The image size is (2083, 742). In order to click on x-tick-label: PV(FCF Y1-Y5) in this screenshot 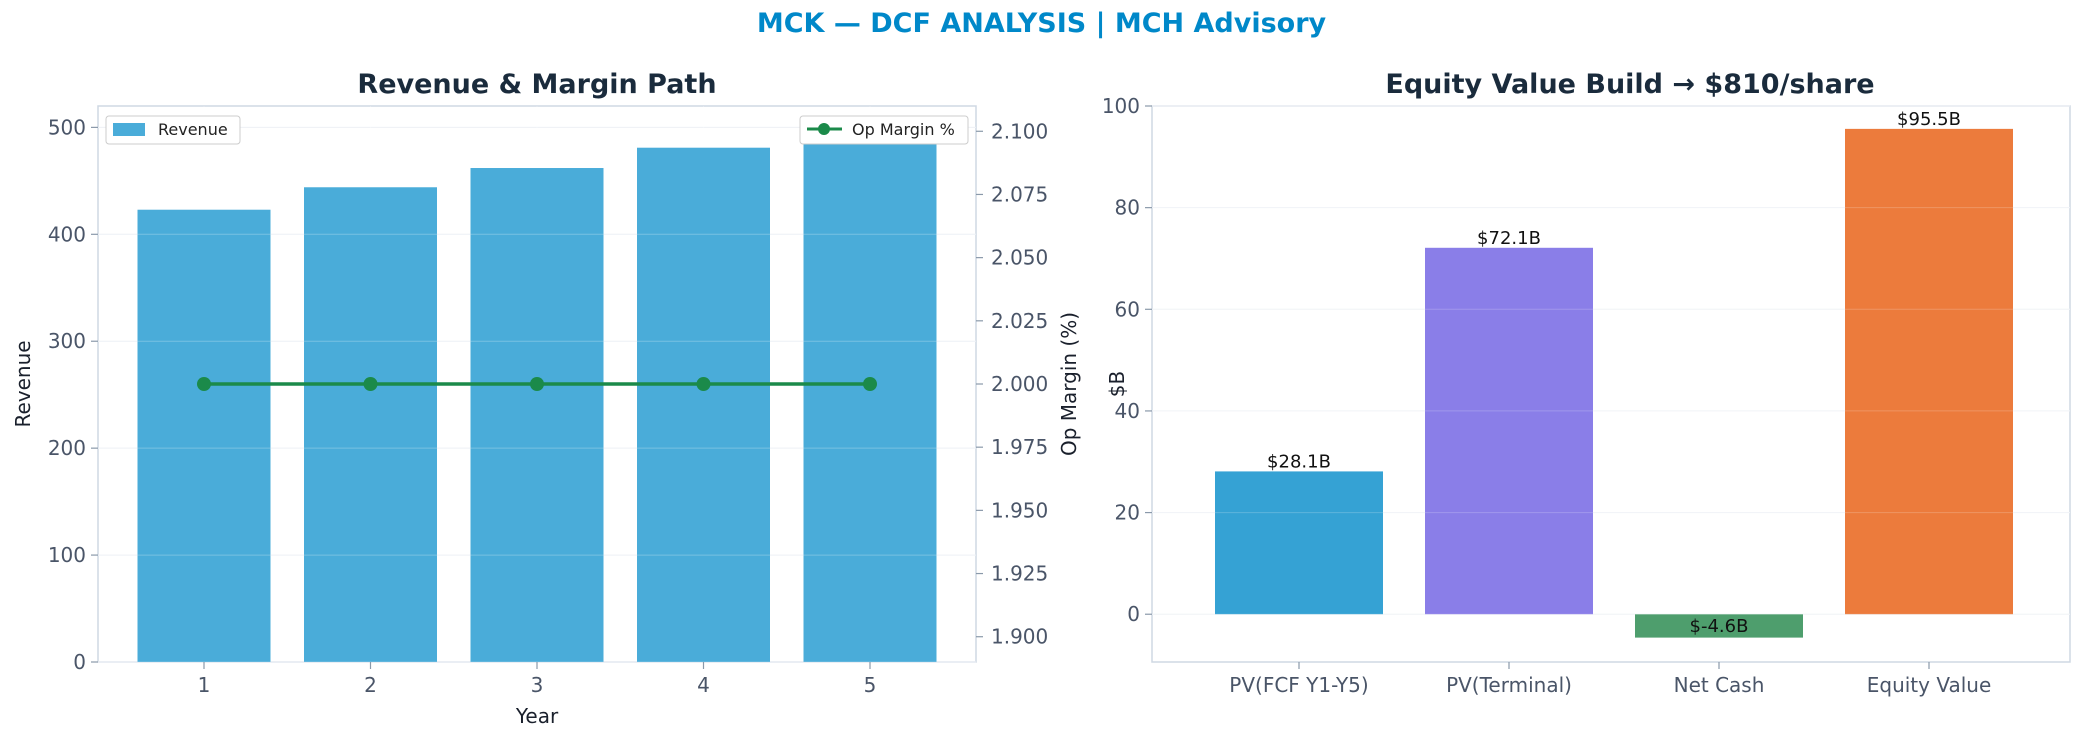, I will do `click(1298, 685)`.